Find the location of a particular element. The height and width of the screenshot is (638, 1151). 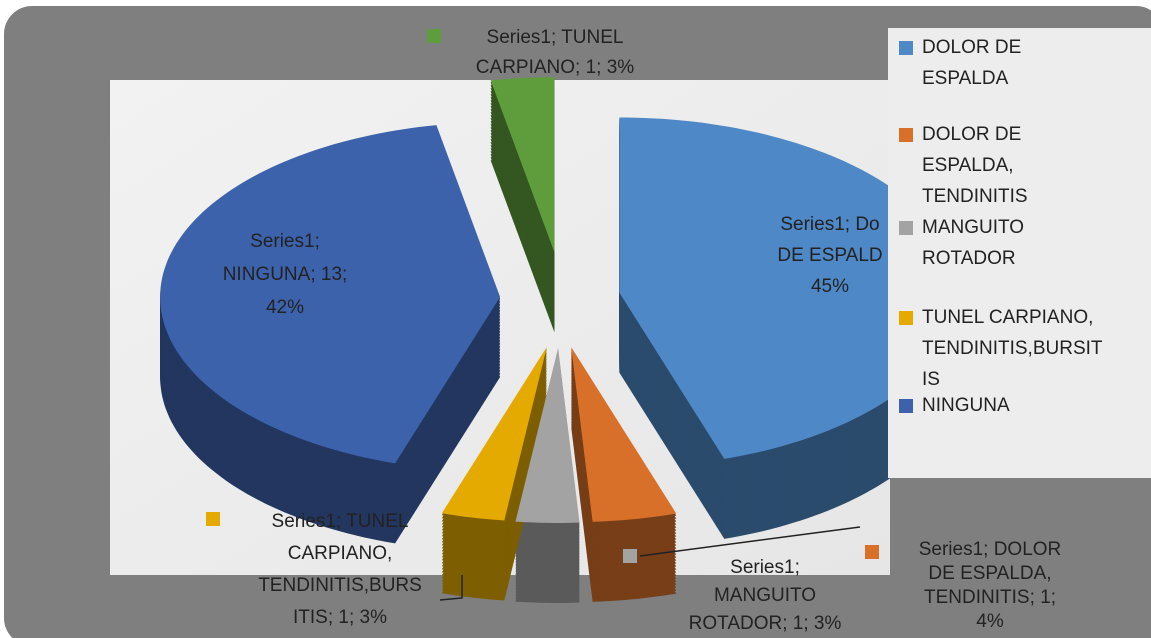

data-label: 4% is located at coordinates (990, 621).